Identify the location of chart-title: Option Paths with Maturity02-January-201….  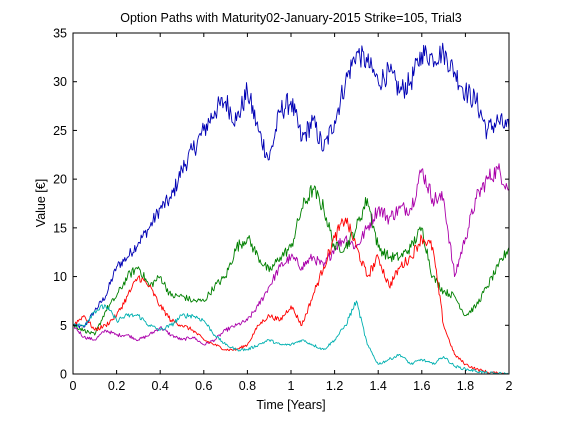
(291, 18).